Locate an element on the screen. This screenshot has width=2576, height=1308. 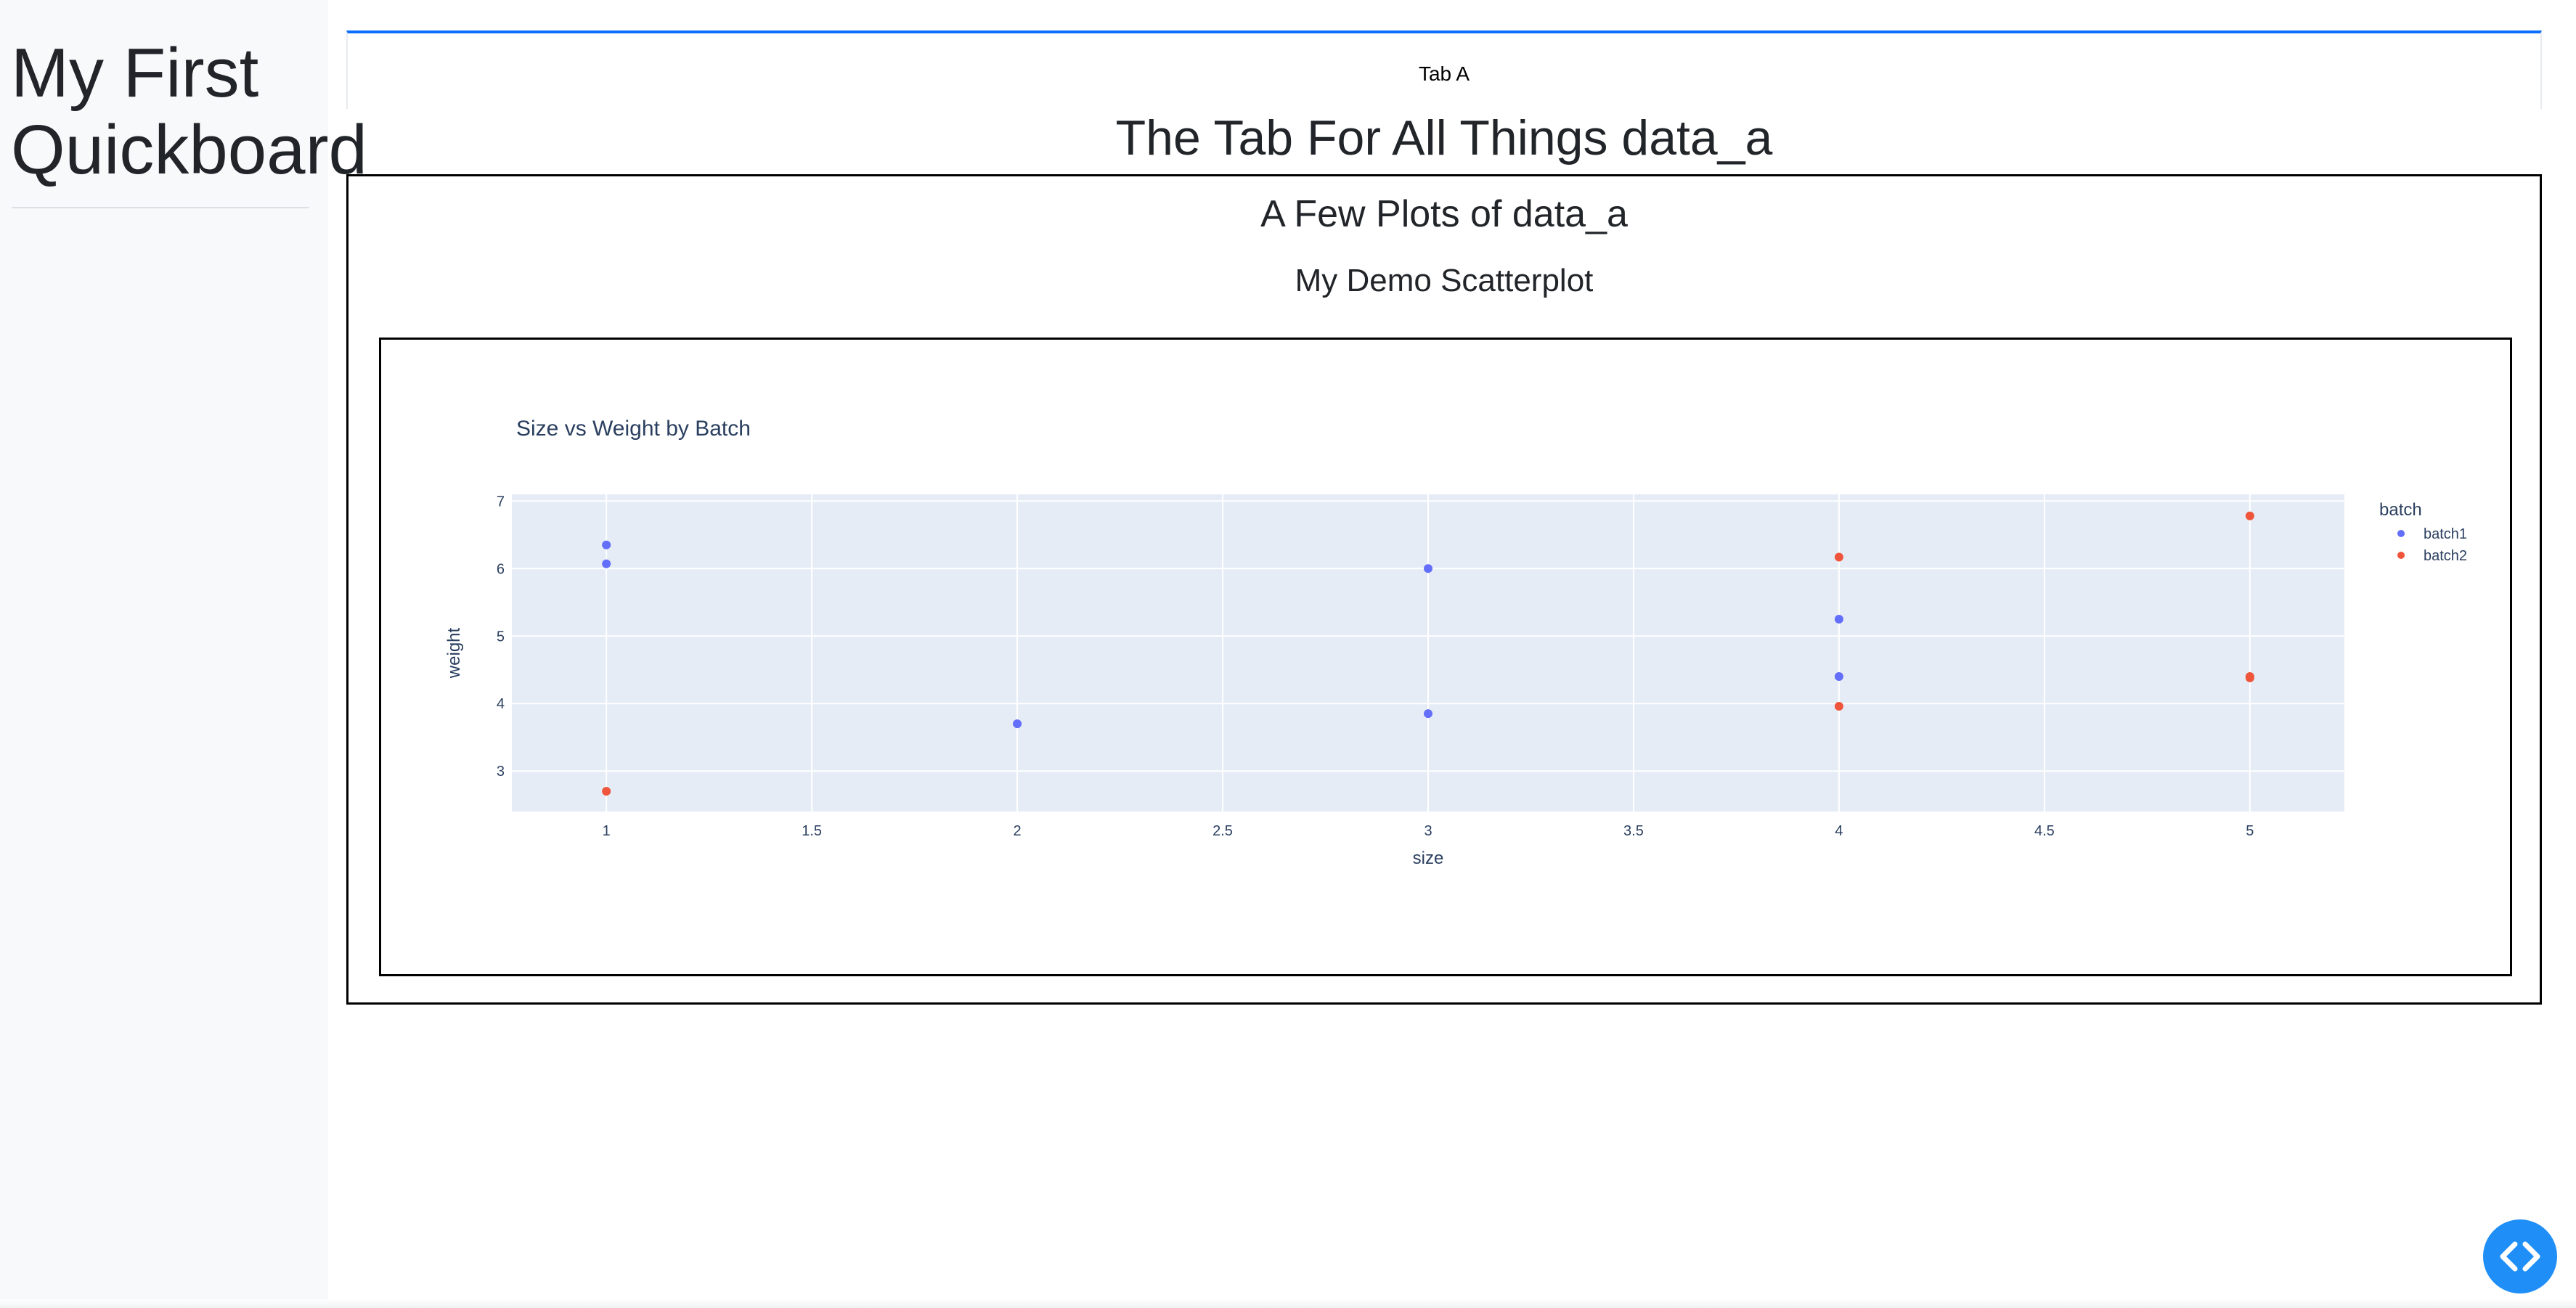
section-heading: A Few Plots of data_a is located at coordinates (1444, 214).